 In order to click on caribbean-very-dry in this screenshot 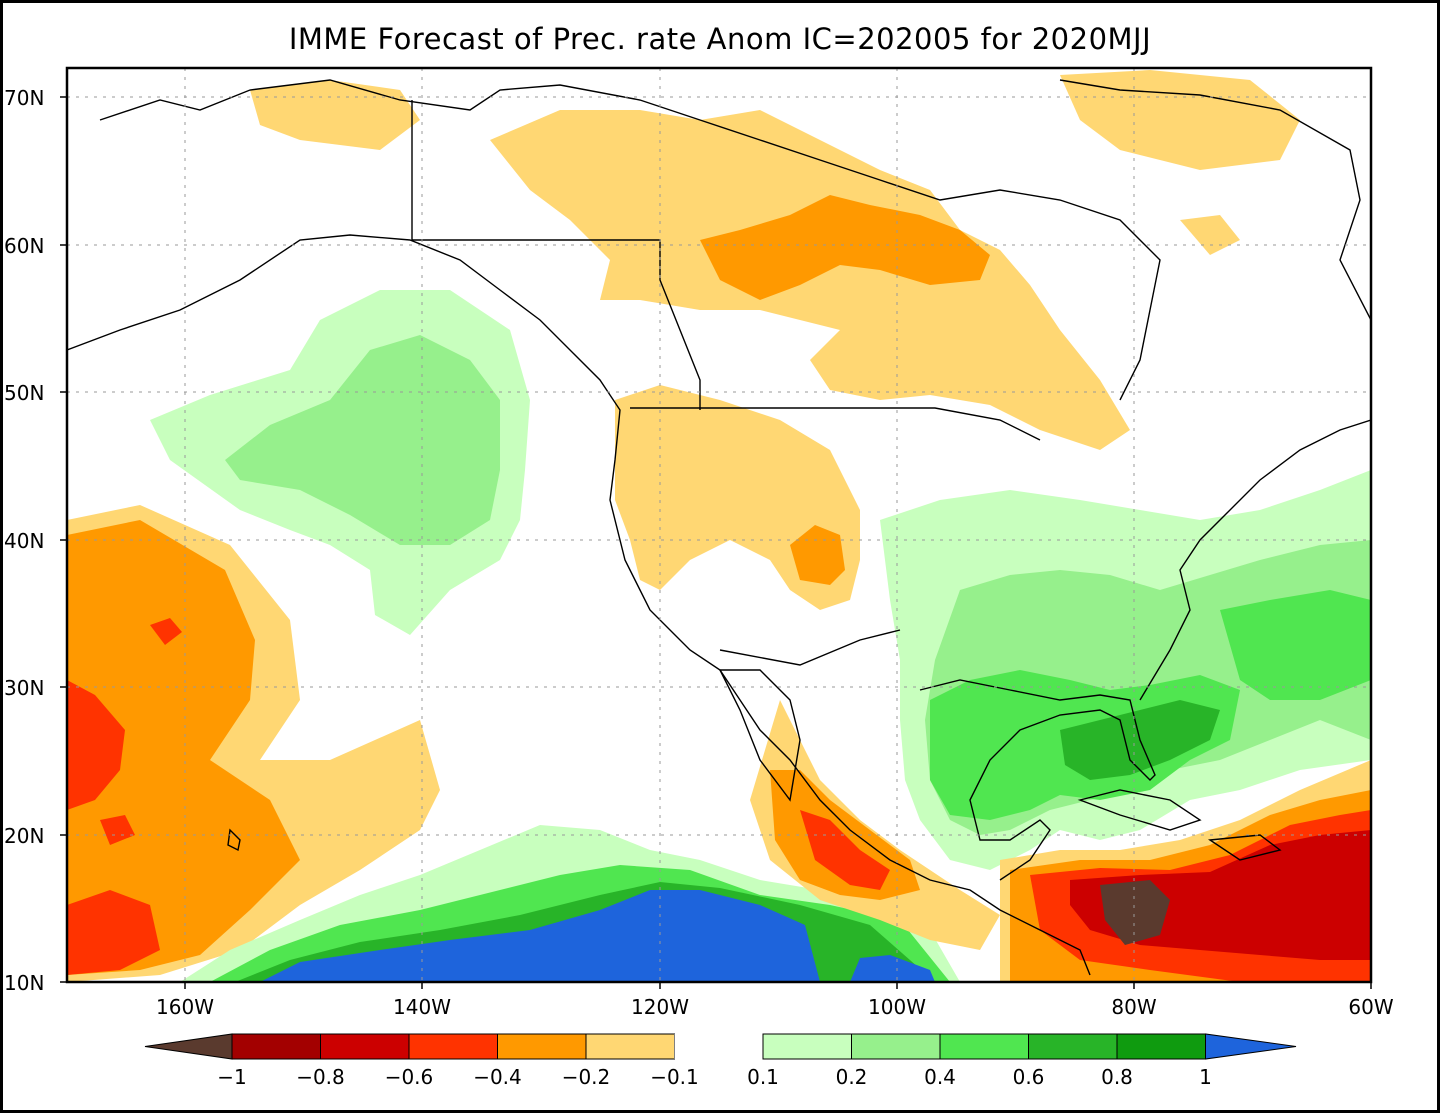, I will do `click(1135, 912)`.